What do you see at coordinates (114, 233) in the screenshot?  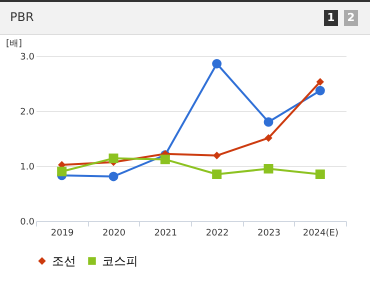 I see `x-tick-label: 2020` at bounding box center [114, 233].